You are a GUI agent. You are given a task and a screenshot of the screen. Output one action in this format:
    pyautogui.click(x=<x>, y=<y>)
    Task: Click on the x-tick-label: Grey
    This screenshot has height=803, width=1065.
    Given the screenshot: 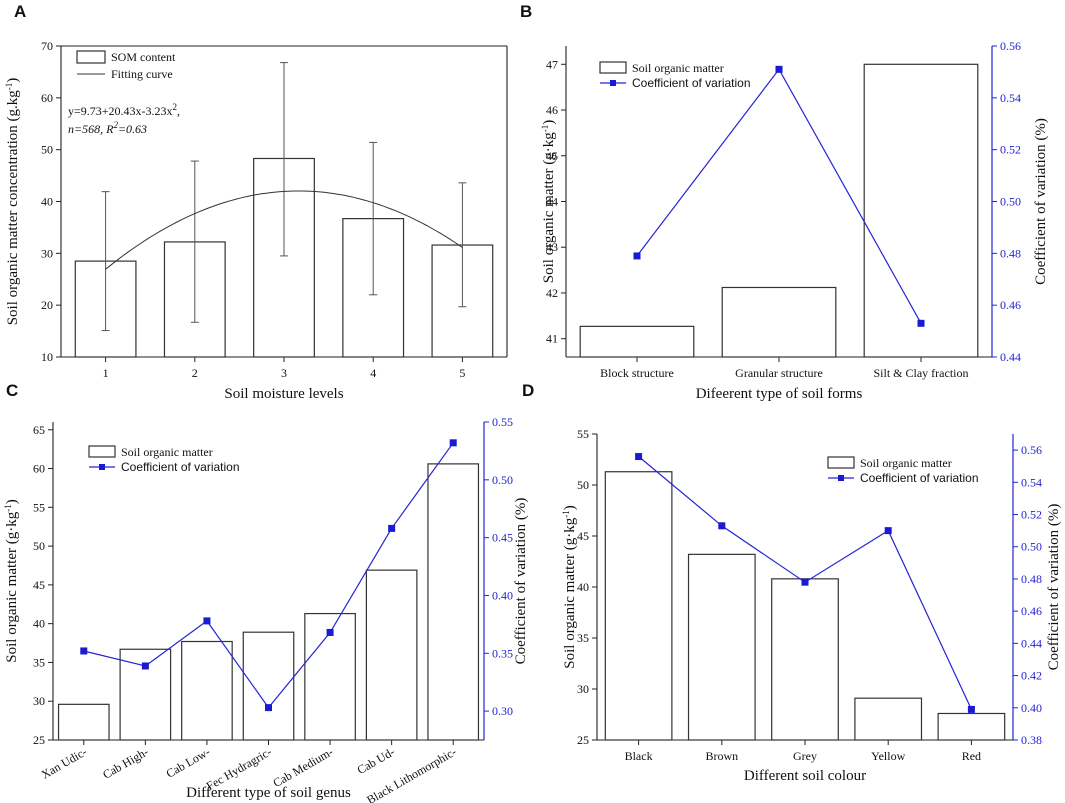 What is the action you would take?
    pyautogui.click(x=805, y=756)
    